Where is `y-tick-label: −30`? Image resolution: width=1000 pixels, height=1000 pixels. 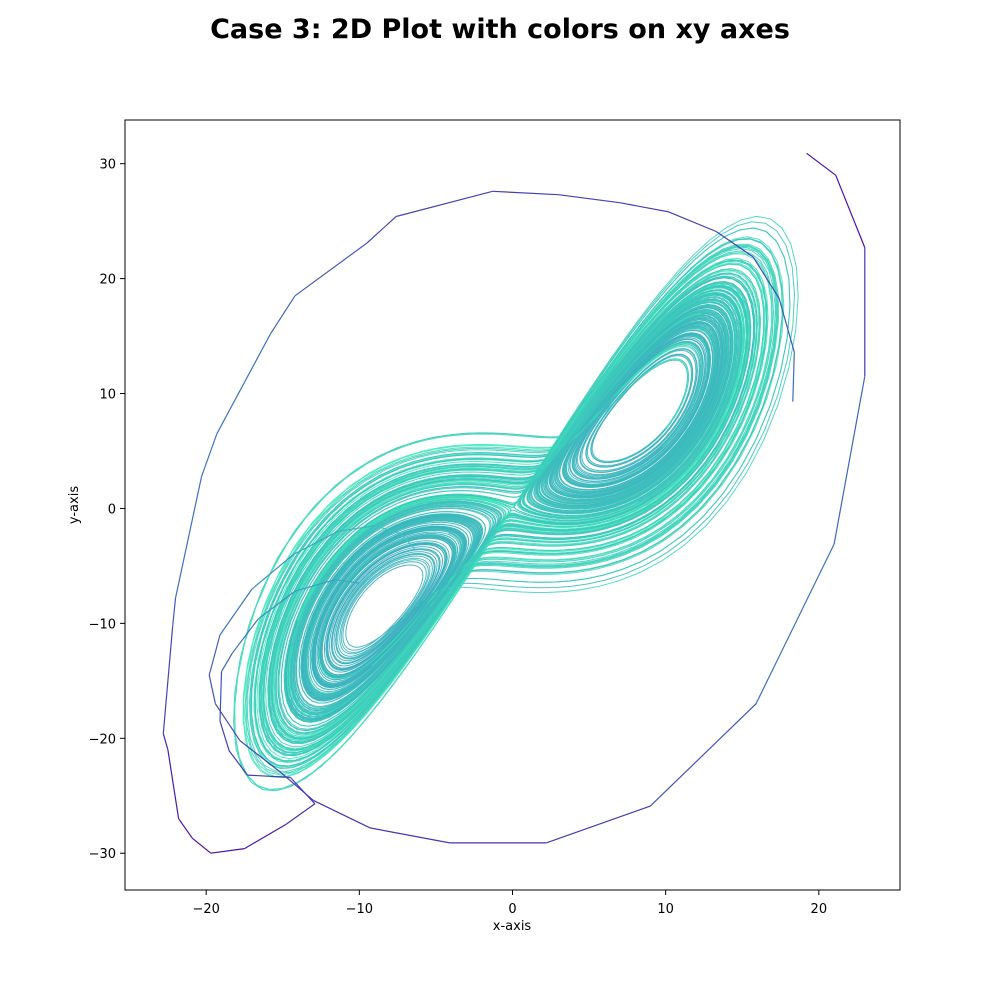 y-tick-label: −30 is located at coordinates (102, 854).